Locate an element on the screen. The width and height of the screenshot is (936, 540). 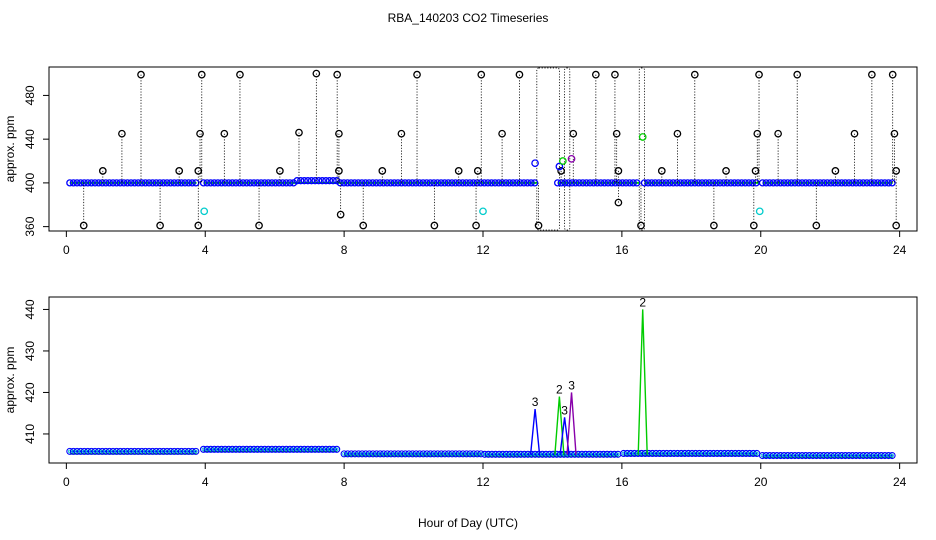
top-cyan-point is located at coordinates (759, 211).